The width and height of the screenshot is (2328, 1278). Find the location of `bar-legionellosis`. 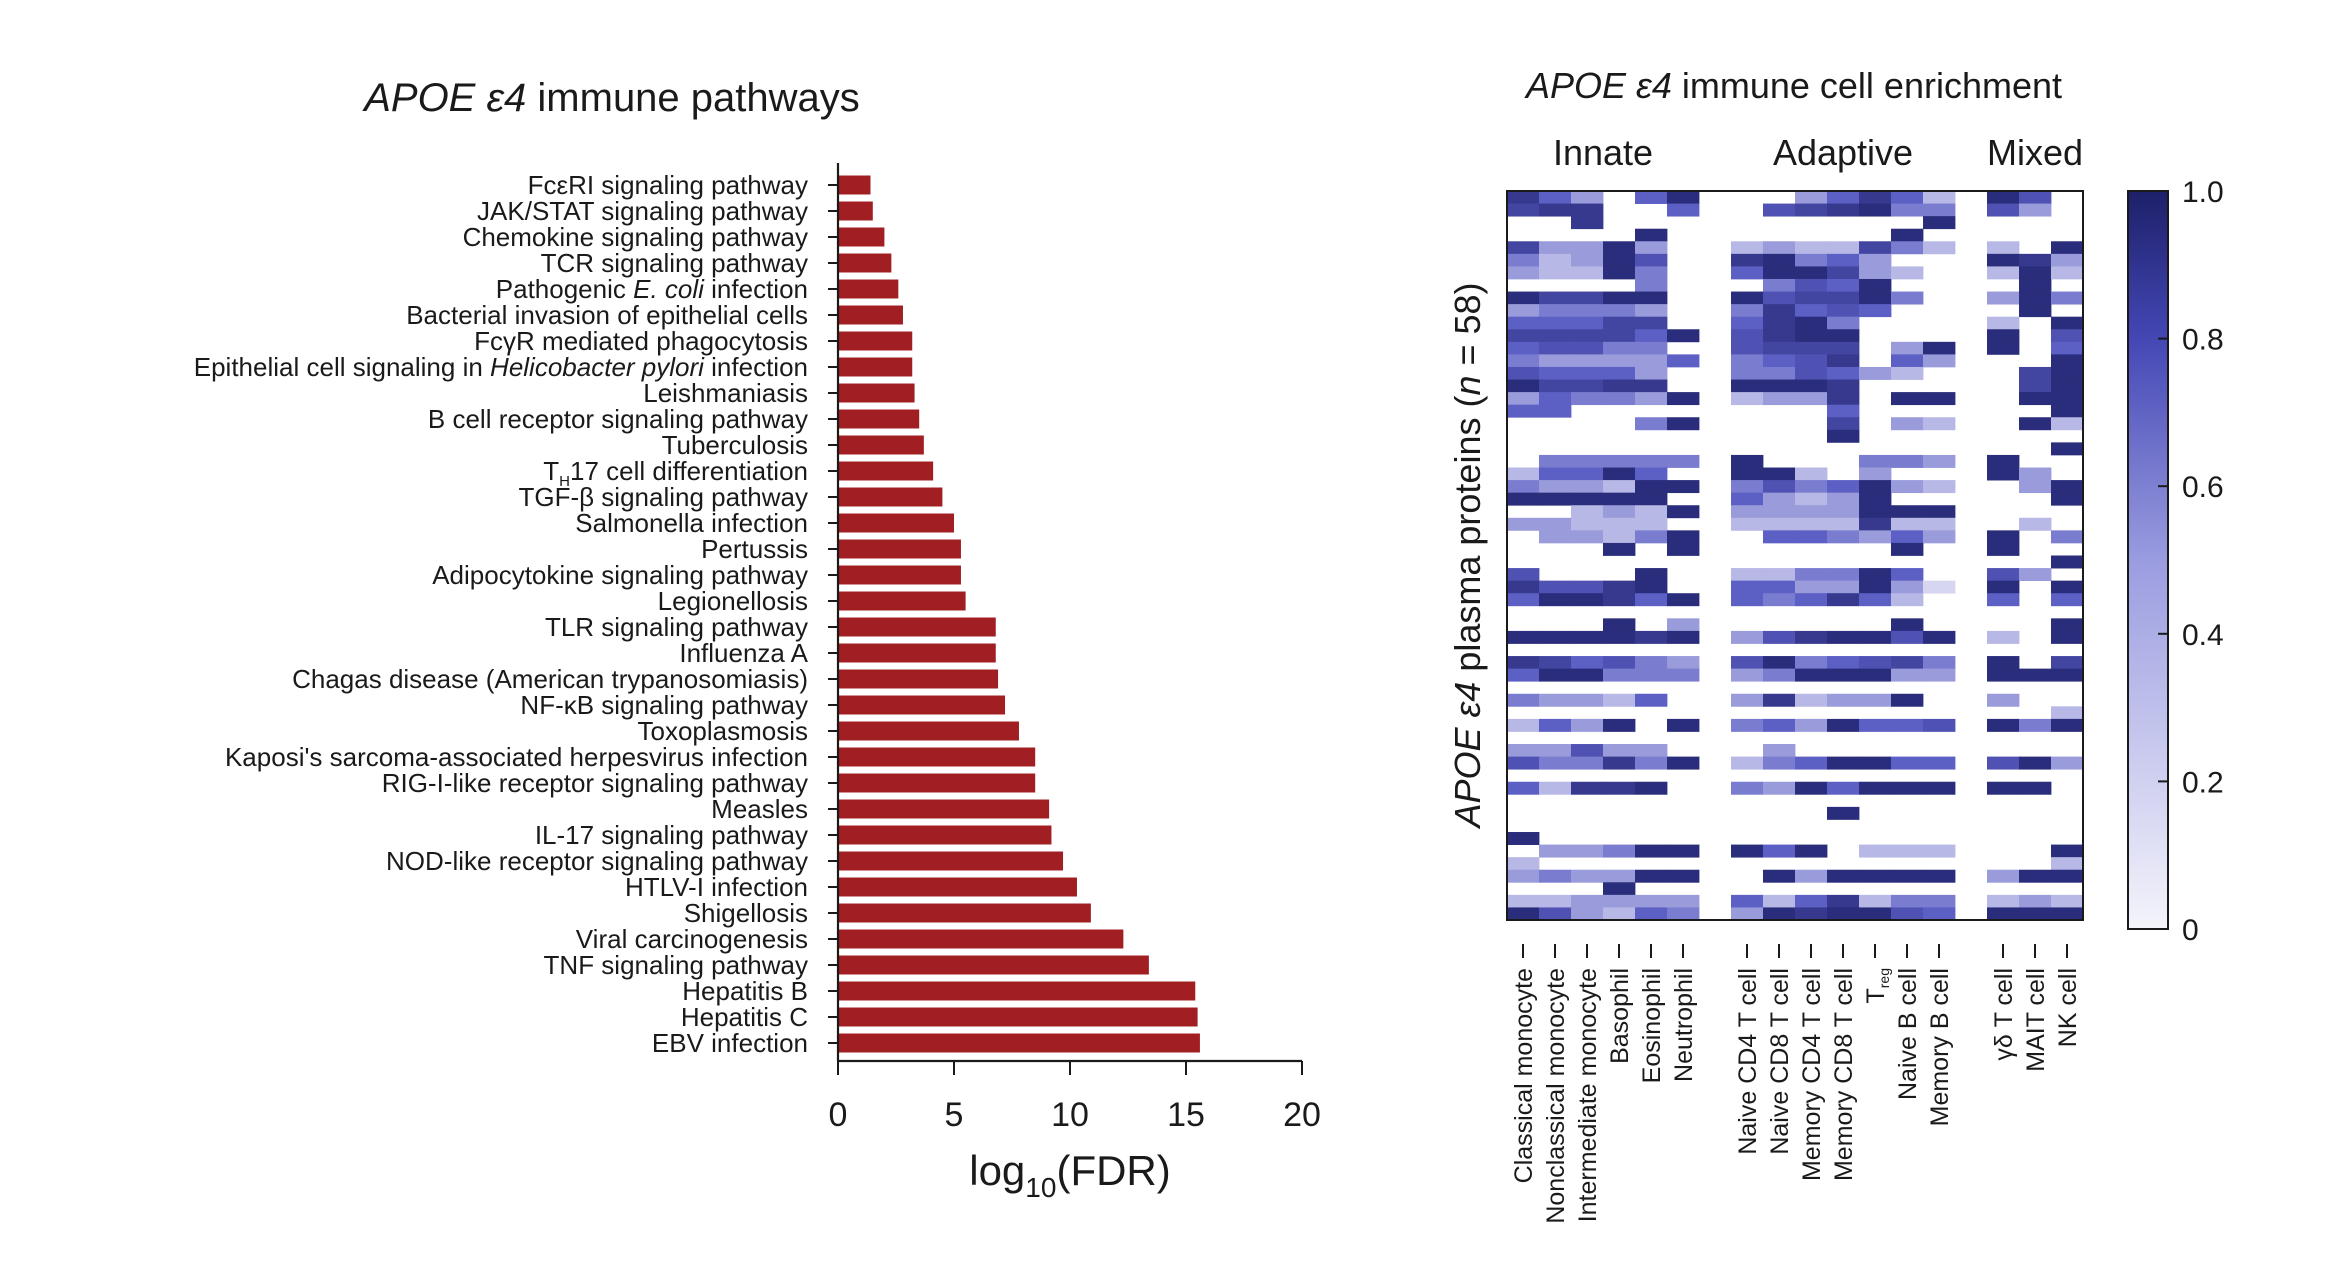

bar-legionellosis is located at coordinates (902, 601).